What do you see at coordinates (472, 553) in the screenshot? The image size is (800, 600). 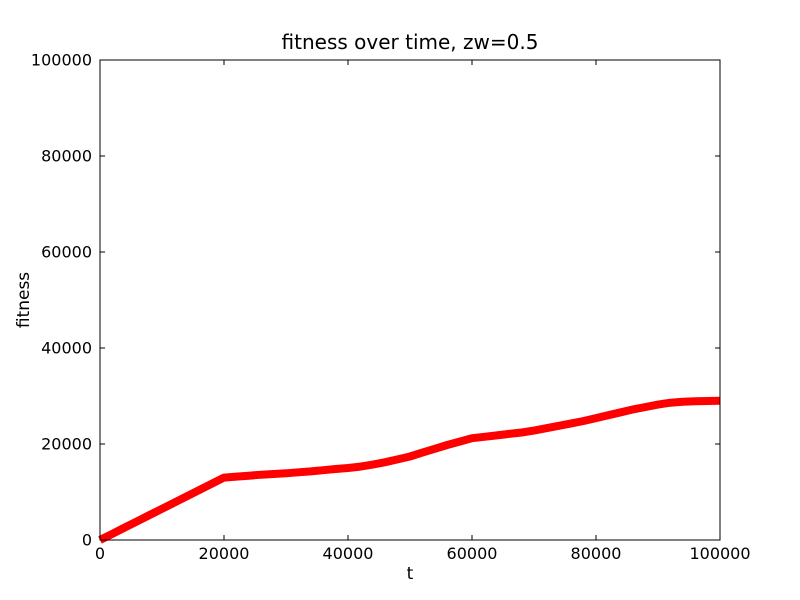 I see `x-tick-label: 60000` at bounding box center [472, 553].